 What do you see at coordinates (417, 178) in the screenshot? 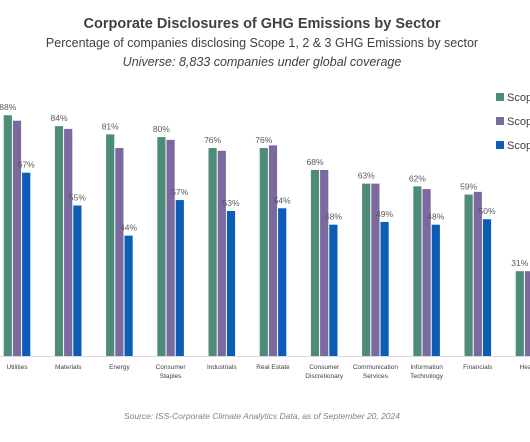
I see `data-label: 62%` at bounding box center [417, 178].